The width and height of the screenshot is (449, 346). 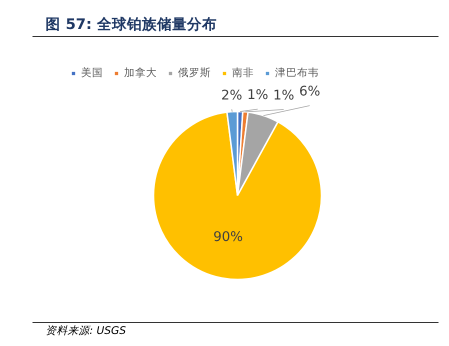 What do you see at coordinates (194, 73) in the screenshot?
I see `legend-label: 俄罗斯` at bounding box center [194, 73].